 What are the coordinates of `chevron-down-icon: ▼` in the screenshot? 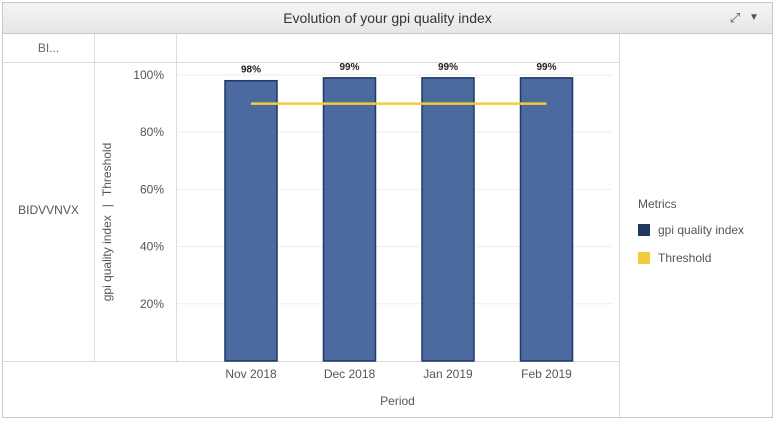 It's located at (754, 17).